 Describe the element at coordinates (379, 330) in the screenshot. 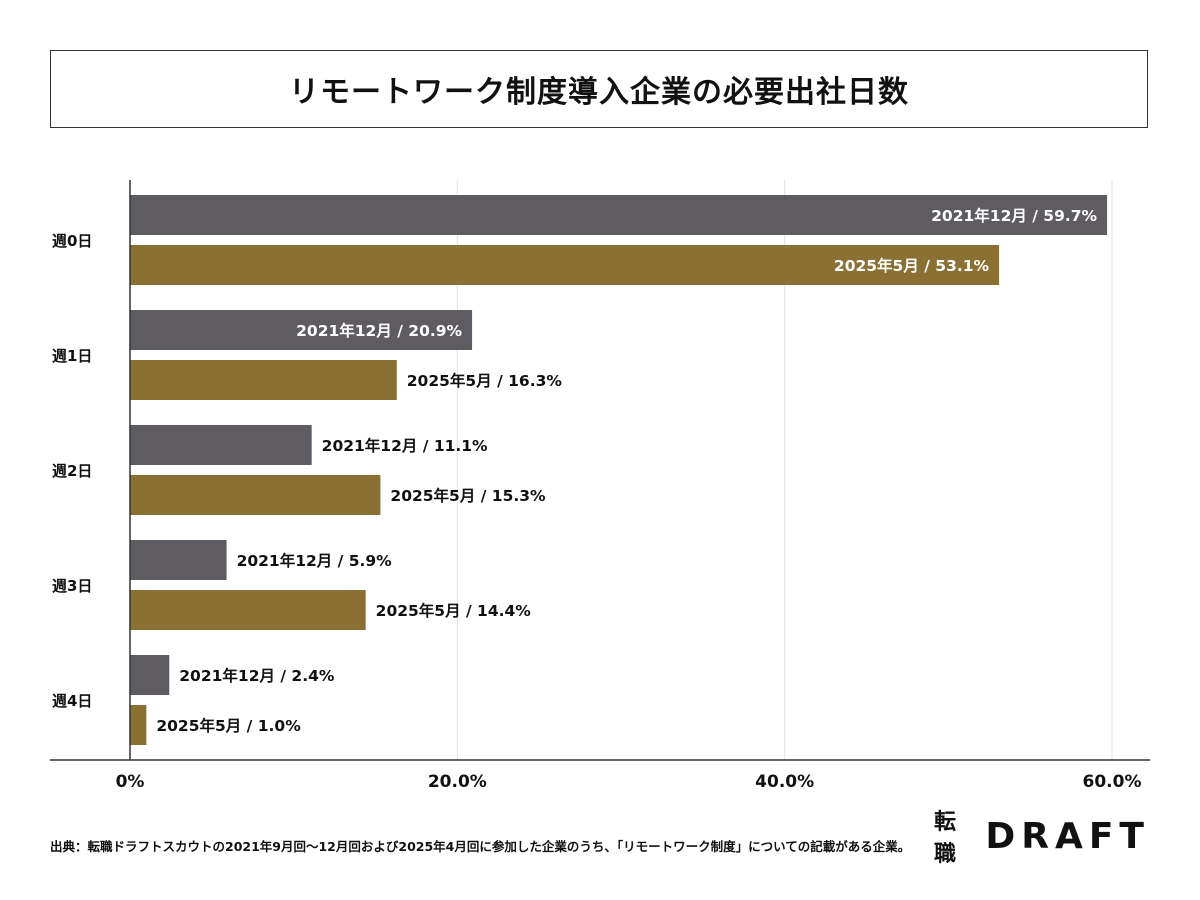

I see `data-label: 2021年12月 / 20.9%` at that location.